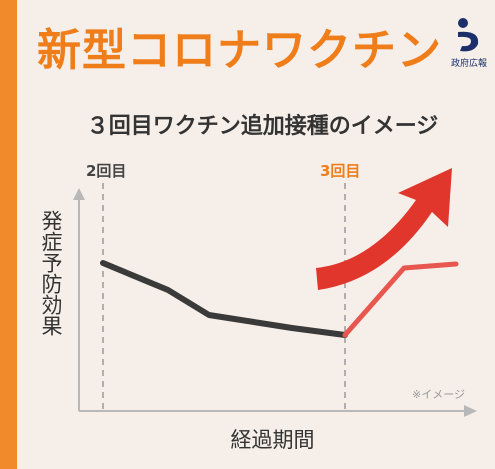  What do you see at coordinates (79, 194) in the screenshot?
I see `y-axis-arrowhead` at bounding box center [79, 194].